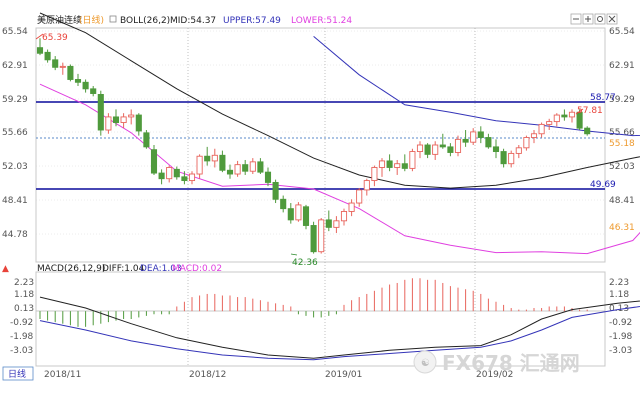 This screenshot has height=400, width=640. I want to click on boll-mid-value: MID:54.37, so click(193, 21).